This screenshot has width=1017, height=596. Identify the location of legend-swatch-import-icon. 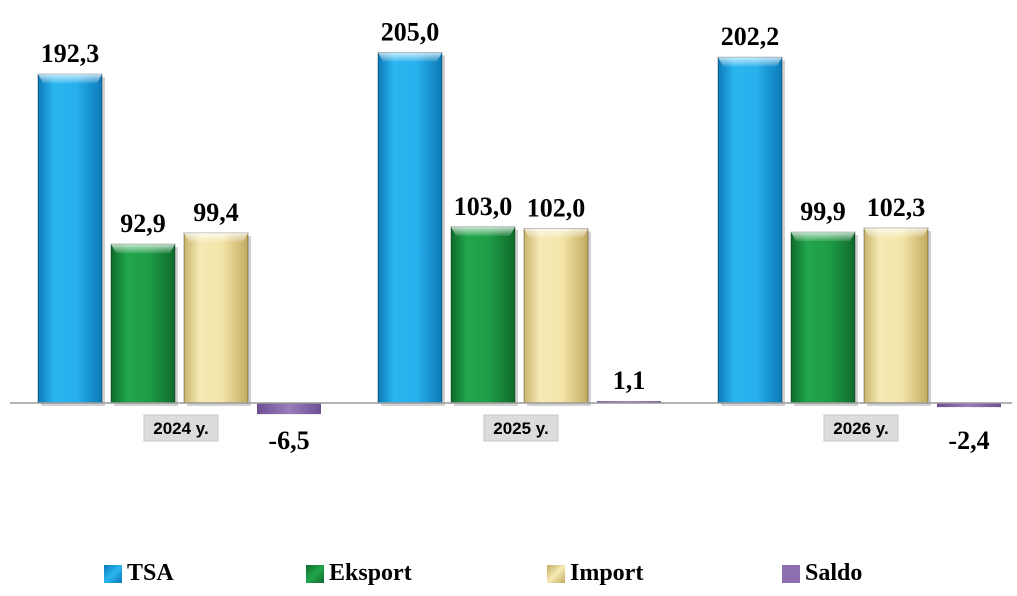
(556, 573).